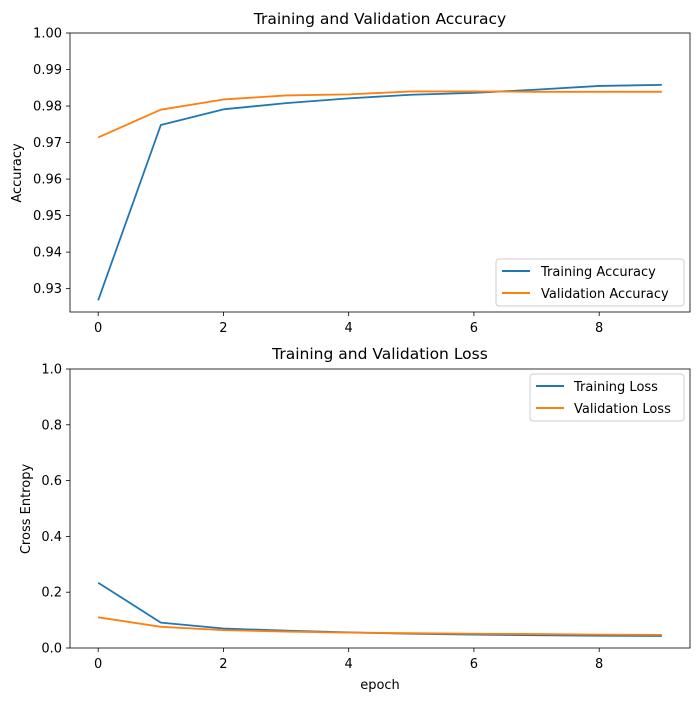  What do you see at coordinates (47, 216) in the screenshot?
I see `accuracy-ytick-label: 0.95` at bounding box center [47, 216].